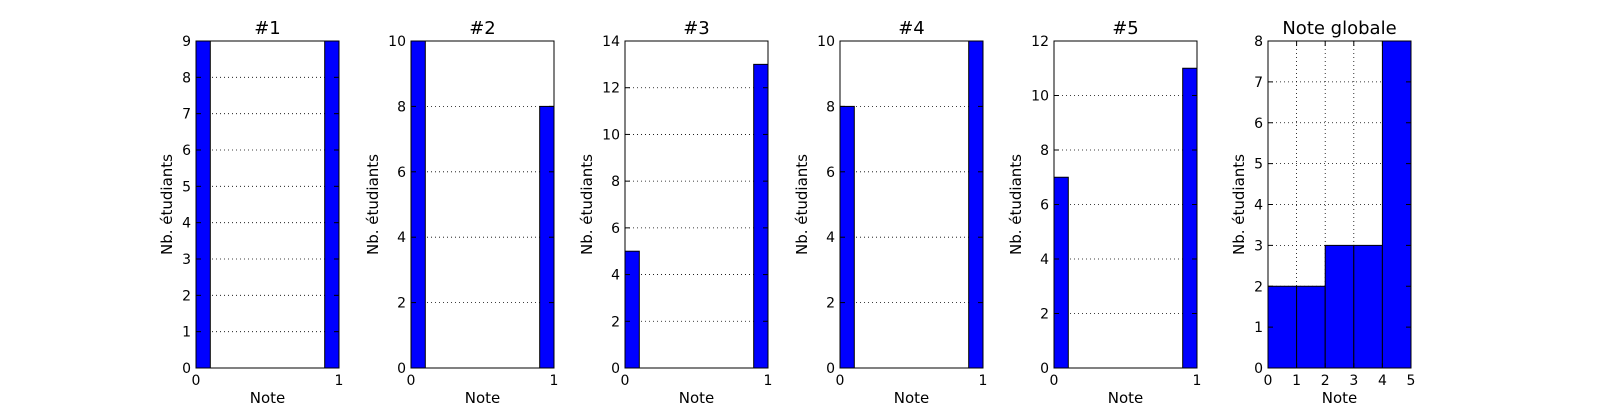 The height and width of the screenshot is (416, 1600). What do you see at coordinates (1353, 381) in the screenshot?
I see `x-tick-label: 3` at bounding box center [1353, 381].